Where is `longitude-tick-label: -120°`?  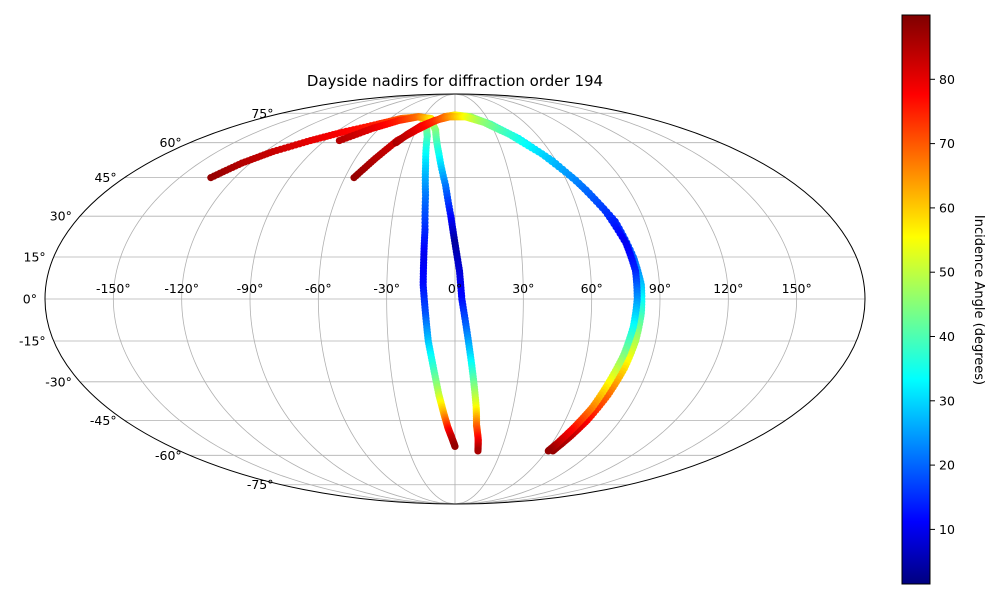 longitude-tick-label: -120° is located at coordinates (181, 288).